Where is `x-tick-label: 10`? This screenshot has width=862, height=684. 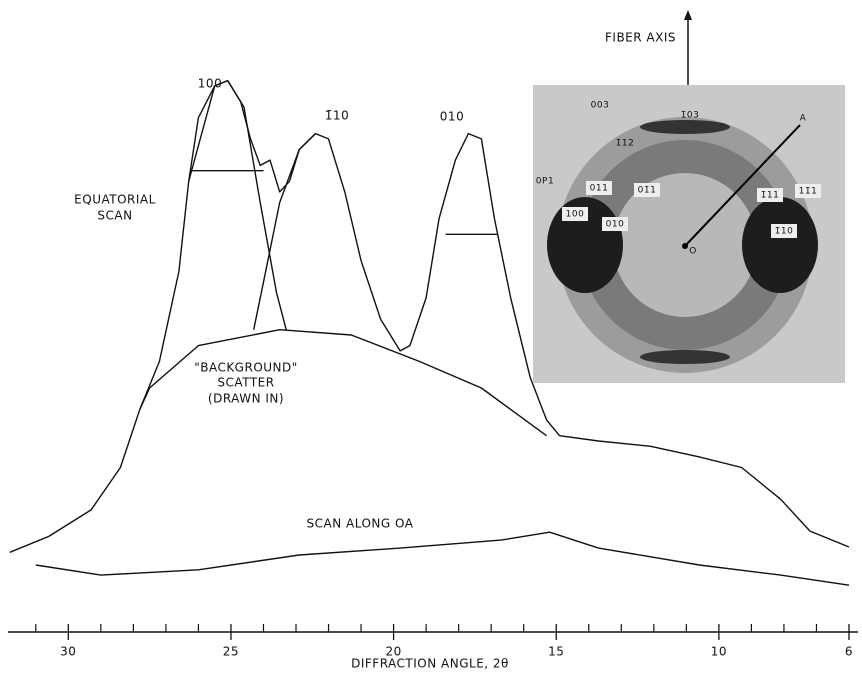 x-tick-label: 10 is located at coordinates (719, 652).